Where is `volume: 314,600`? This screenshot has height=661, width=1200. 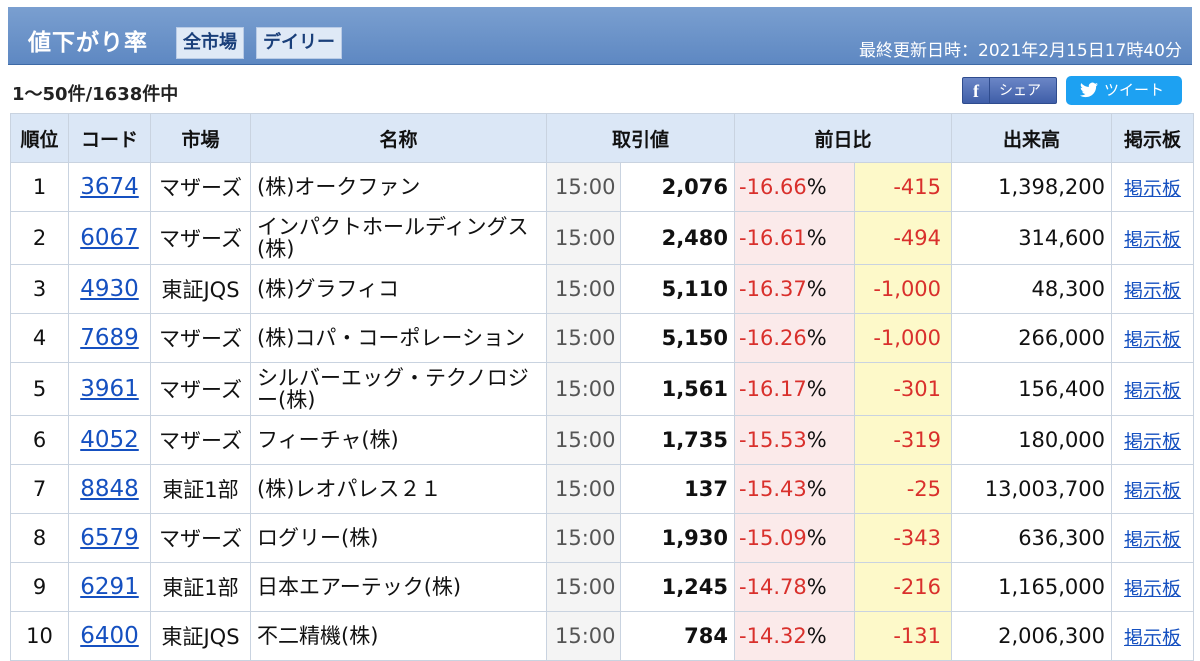
volume: 314,600 is located at coordinates (1032, 238).